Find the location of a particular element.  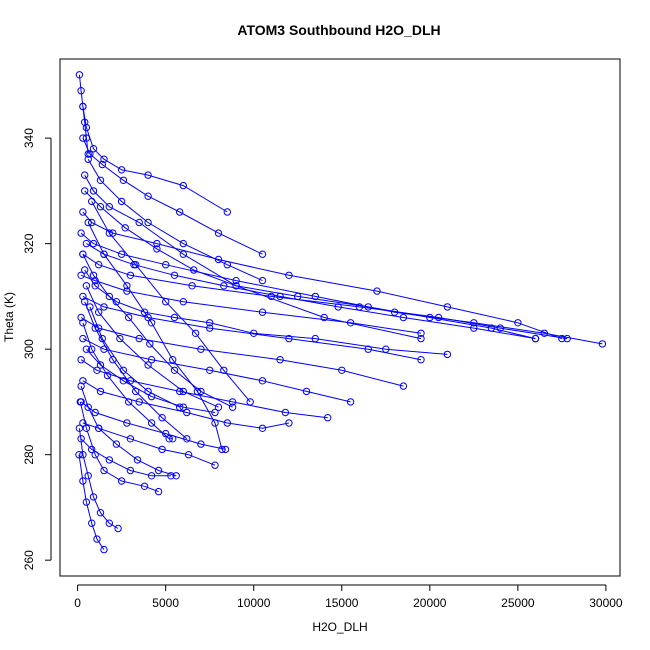

x-tick-label: 5000 is located at coordinates (165, 603).